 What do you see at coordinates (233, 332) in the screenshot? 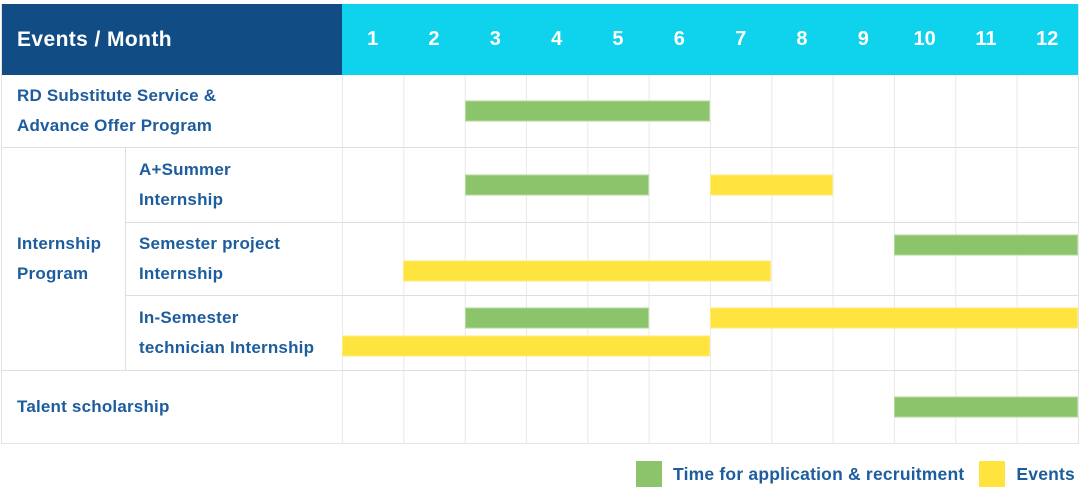
I see `row-label: In-Semester technician Internship` at bounding box center [233, 332].